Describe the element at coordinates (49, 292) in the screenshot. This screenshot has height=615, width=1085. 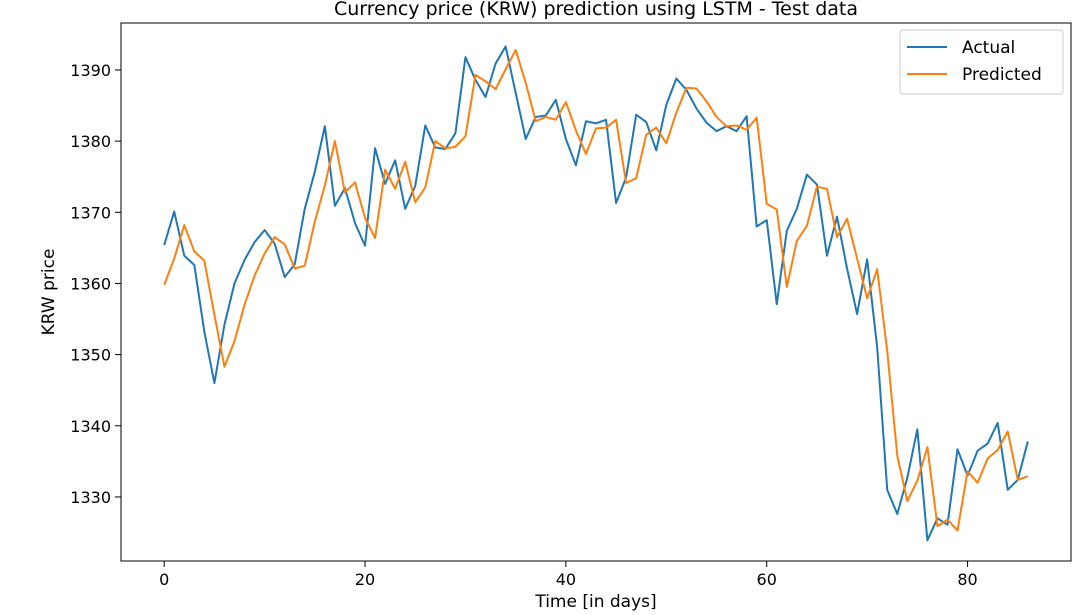
I see `y-axis-label: KRW price` at that location.